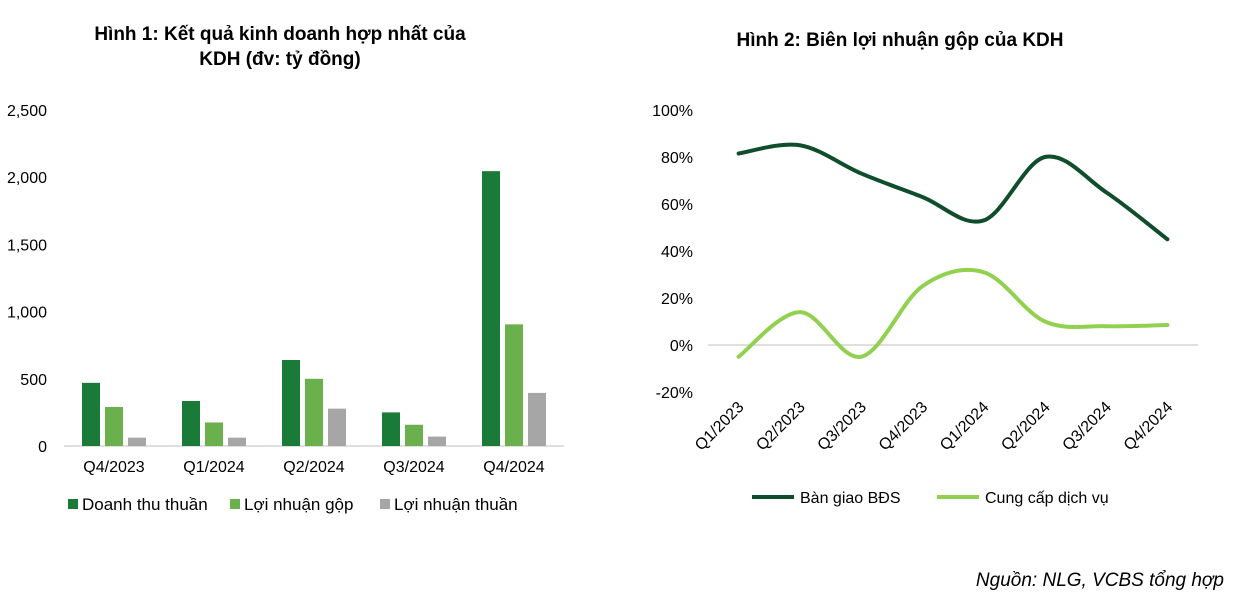 Image resolution: width=1248 pixels, height=615 pixels. Describe the element at coordinates (674, 393) in the screenshot. I see `y-tick-label: -20%` at that location.